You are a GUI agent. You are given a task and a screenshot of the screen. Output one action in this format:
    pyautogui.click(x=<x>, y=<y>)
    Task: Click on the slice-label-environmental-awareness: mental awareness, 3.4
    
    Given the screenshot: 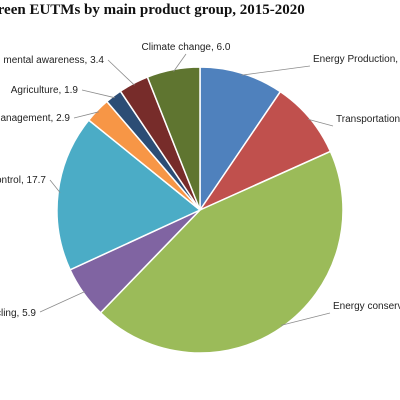 What is the action you would take?
    pyautogui.click(x=53, y=60)
    